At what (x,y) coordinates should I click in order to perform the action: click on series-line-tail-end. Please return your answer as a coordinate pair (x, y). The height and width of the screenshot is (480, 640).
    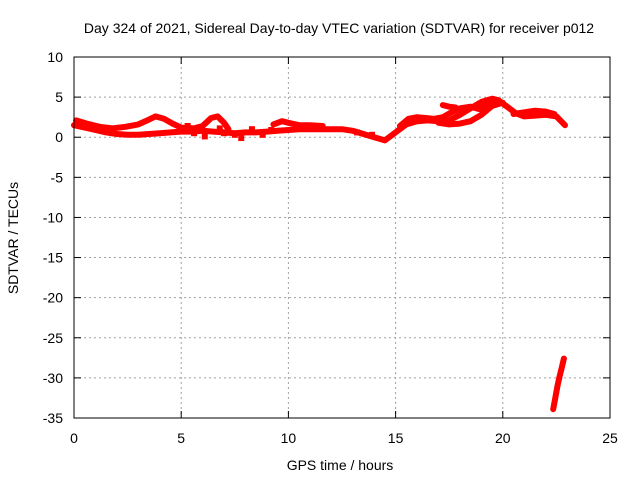
    Looking at the image, I should click on (534, 112).